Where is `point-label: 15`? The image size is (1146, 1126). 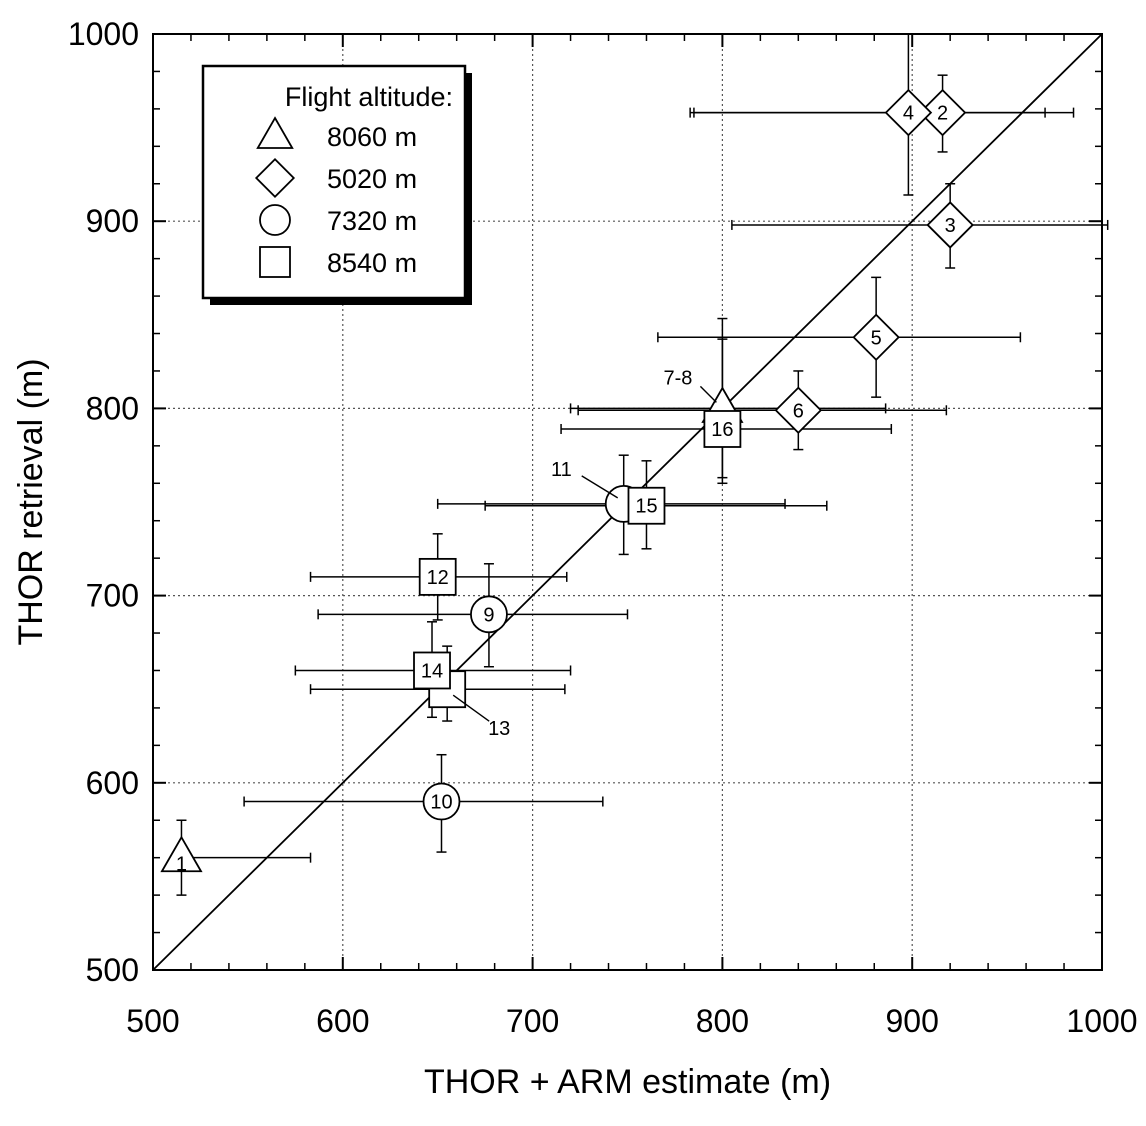
point-label: 15 is located at coordinates (646, 507).